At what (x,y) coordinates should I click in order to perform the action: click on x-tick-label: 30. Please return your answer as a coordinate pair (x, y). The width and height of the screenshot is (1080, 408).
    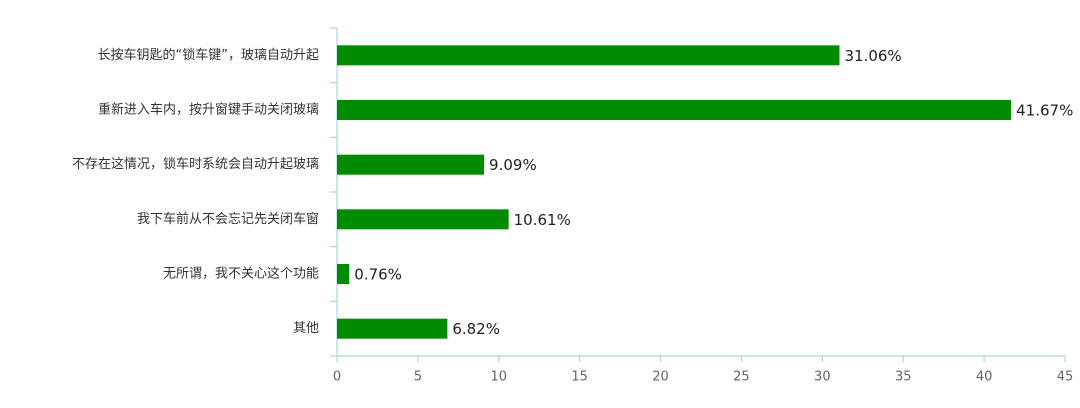
    Looking at the image, I should click on (822, 377).